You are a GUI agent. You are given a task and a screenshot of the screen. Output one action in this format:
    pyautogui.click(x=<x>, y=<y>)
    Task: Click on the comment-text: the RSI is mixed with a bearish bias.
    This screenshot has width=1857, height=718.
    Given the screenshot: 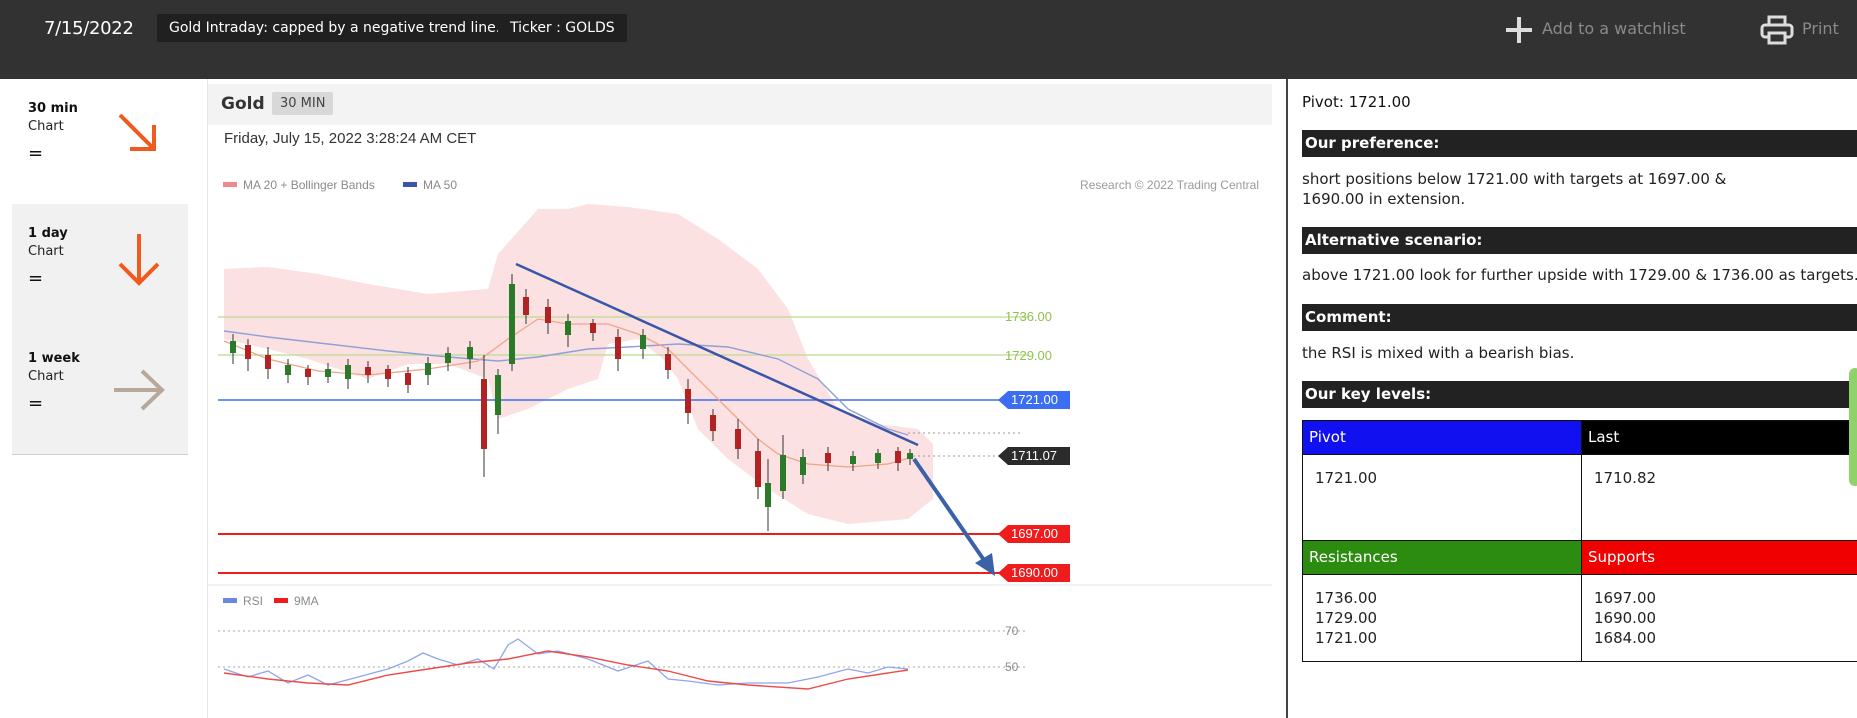 What is the action you would take?
    pyautogui.click(x=1438, y=353)
    